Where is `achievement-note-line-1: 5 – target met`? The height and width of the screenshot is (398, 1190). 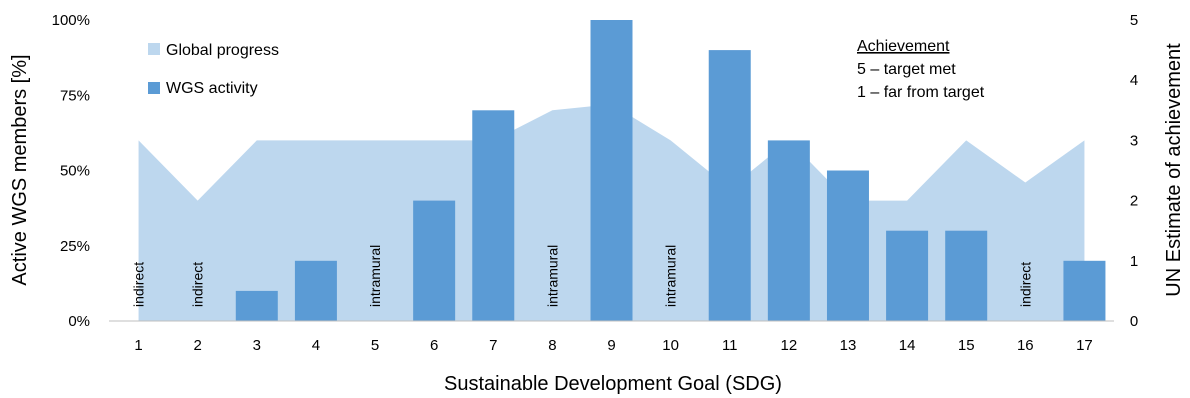 achievement-note-line-1: 5 – target met is located at coordinates (906, 69).